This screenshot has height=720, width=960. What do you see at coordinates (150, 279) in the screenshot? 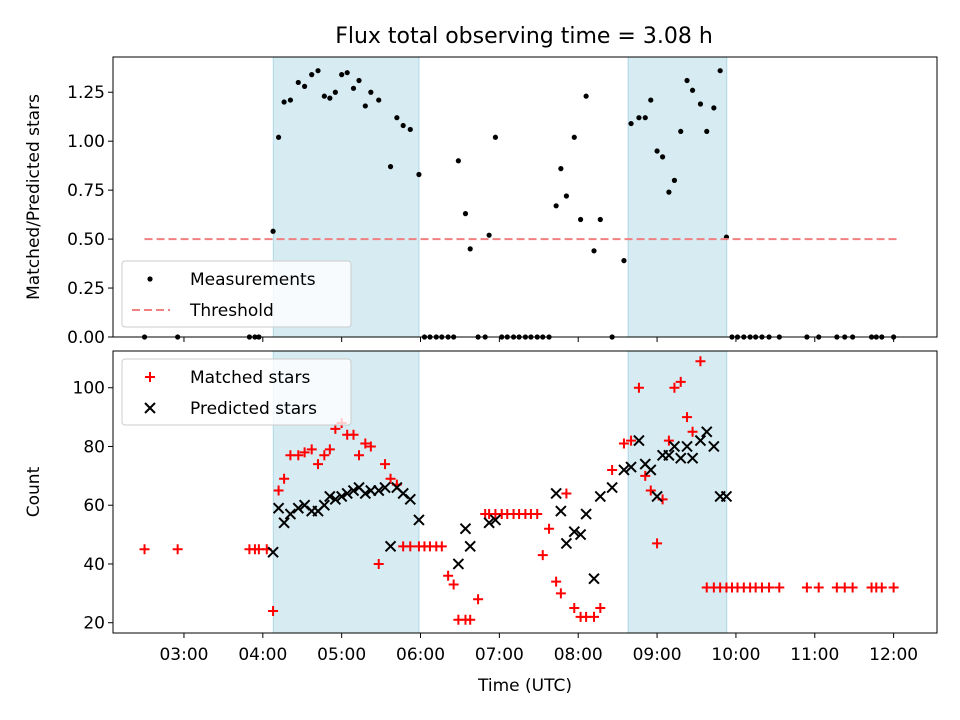
I see `legend-measurement-swatch` at bounding box center [150, 279].